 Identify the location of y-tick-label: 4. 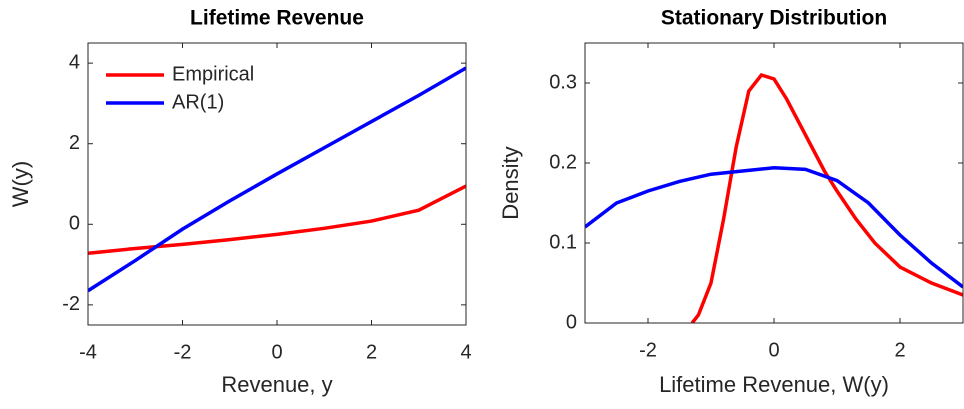
(74, 62).